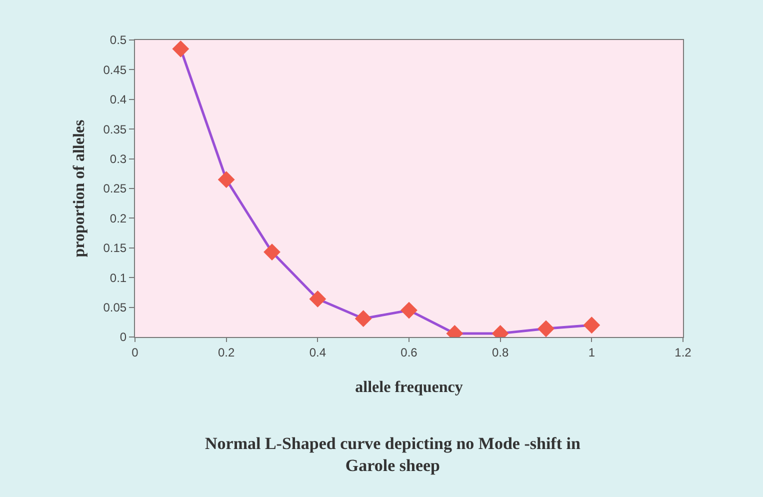  I want to click on text: Normal L-Shaped curve depicting no Mode -shift in Garole sheep, so click(393, 455).